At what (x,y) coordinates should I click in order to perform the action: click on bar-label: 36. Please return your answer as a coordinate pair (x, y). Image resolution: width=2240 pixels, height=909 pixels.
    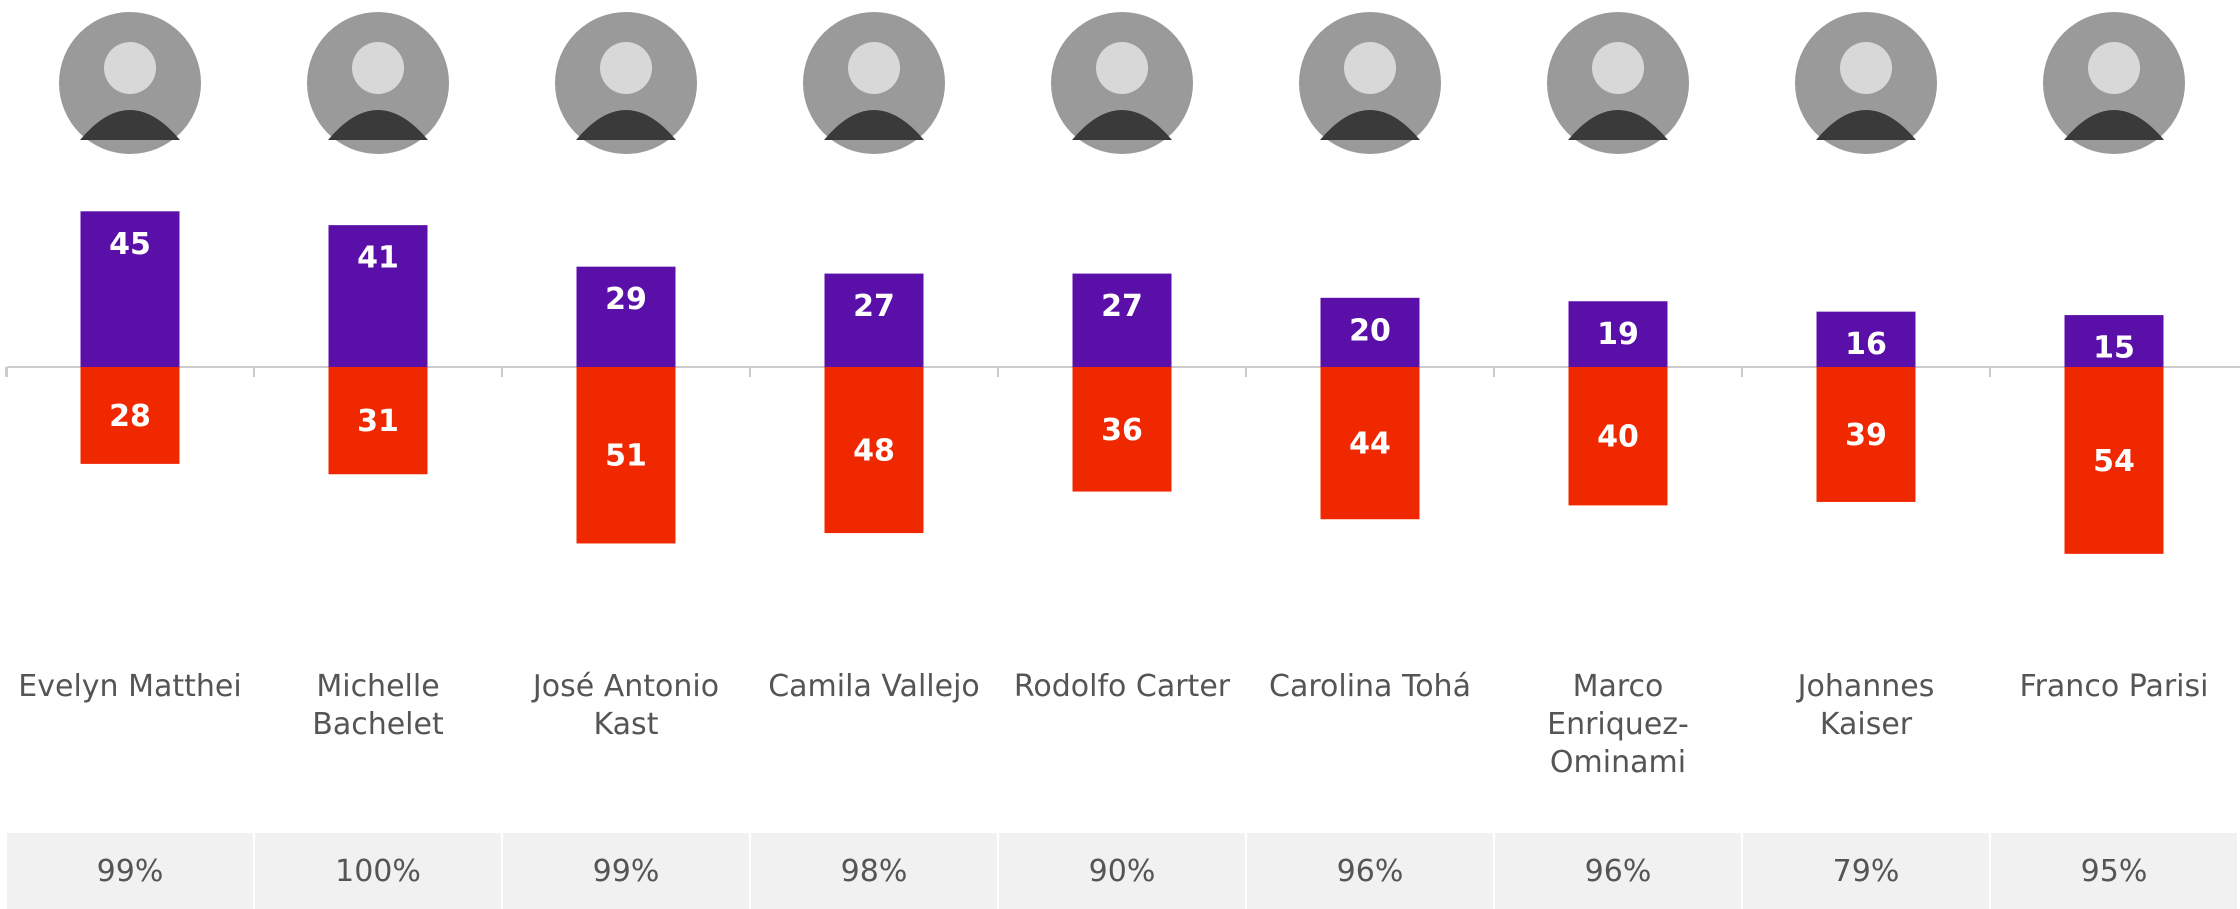
    Looking at the image, I should click on (1122, 430).